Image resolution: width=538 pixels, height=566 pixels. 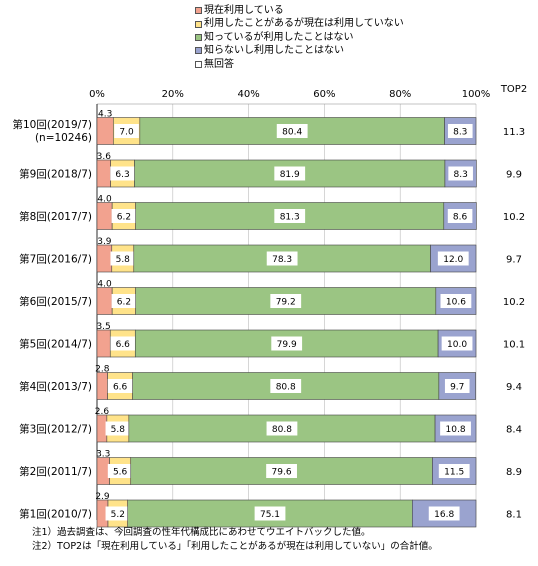 I want to click on data-label: 81.3, so click(x=290, y=218).